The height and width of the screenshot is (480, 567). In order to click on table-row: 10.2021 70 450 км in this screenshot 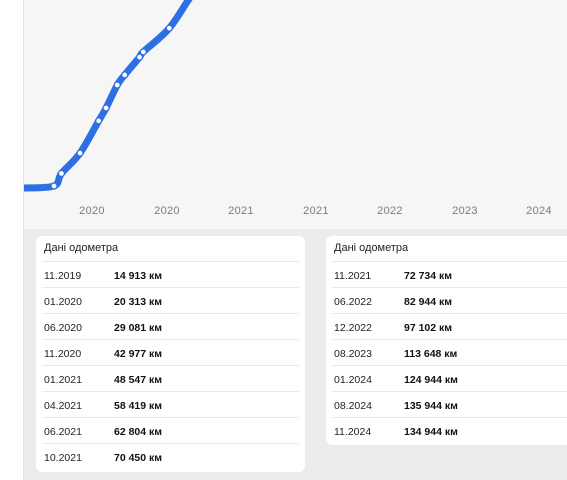, I will do `click(170, 456)`.